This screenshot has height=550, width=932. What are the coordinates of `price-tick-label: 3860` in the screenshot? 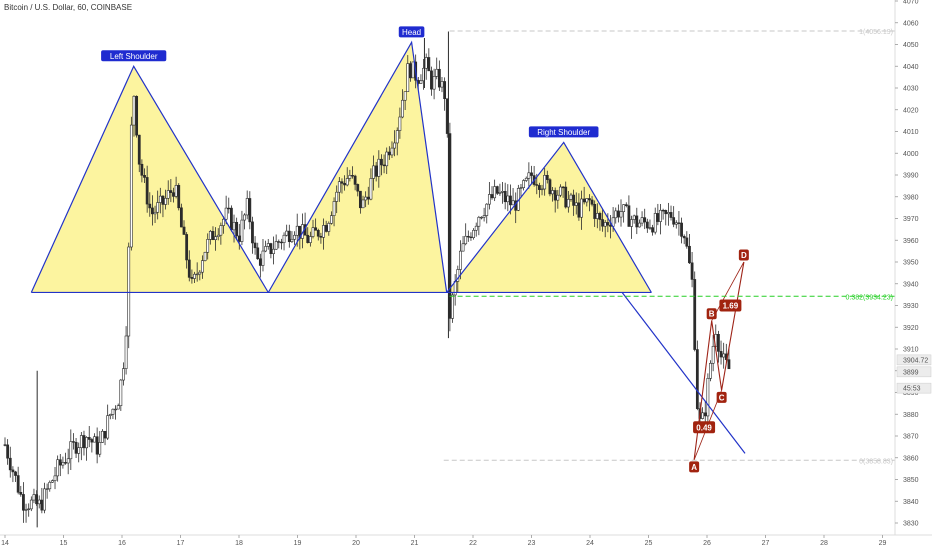 It's located at (911, 458).